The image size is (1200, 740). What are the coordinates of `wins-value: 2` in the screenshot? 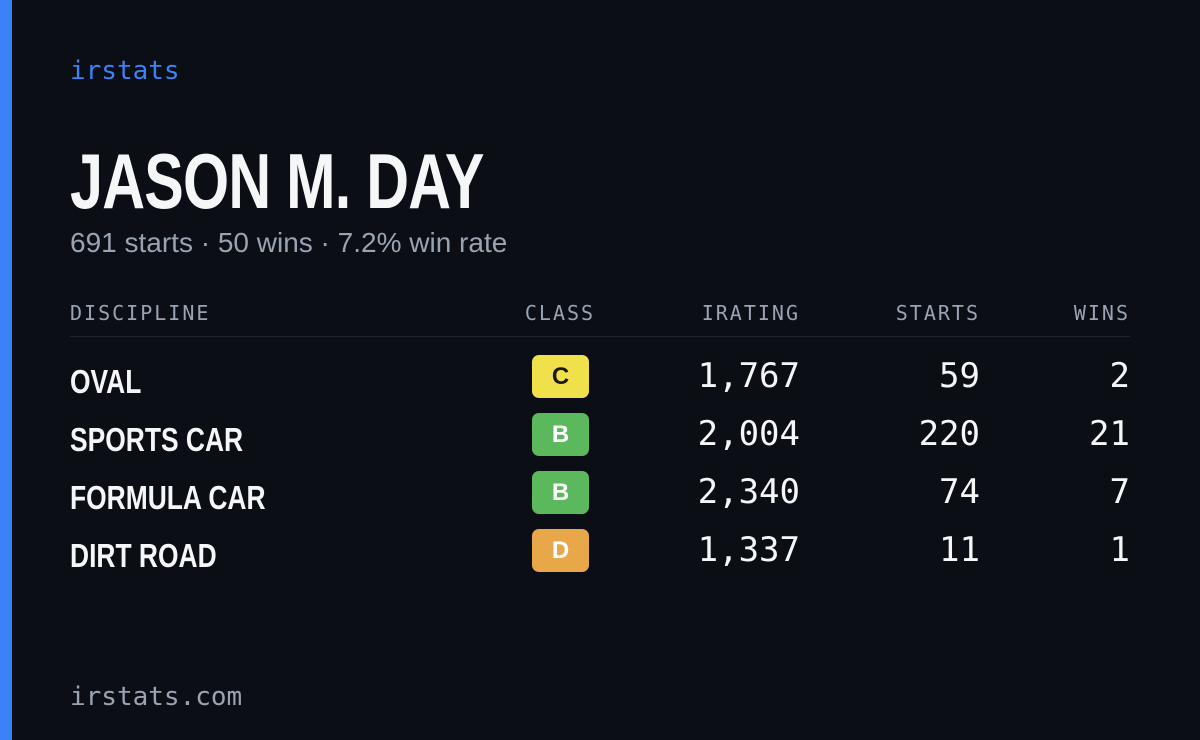 It's located at (1119, 376).